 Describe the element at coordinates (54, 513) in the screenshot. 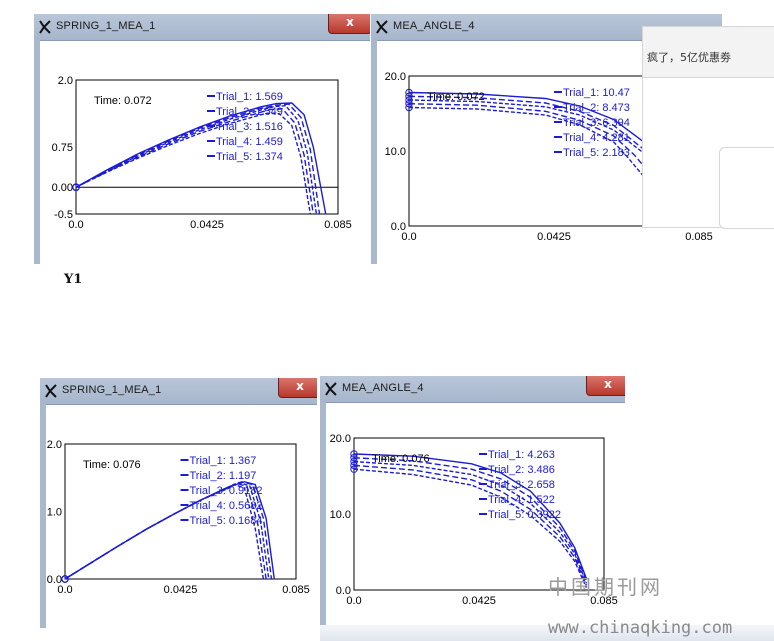

I see `y-tick-label: 1.0` at that location.